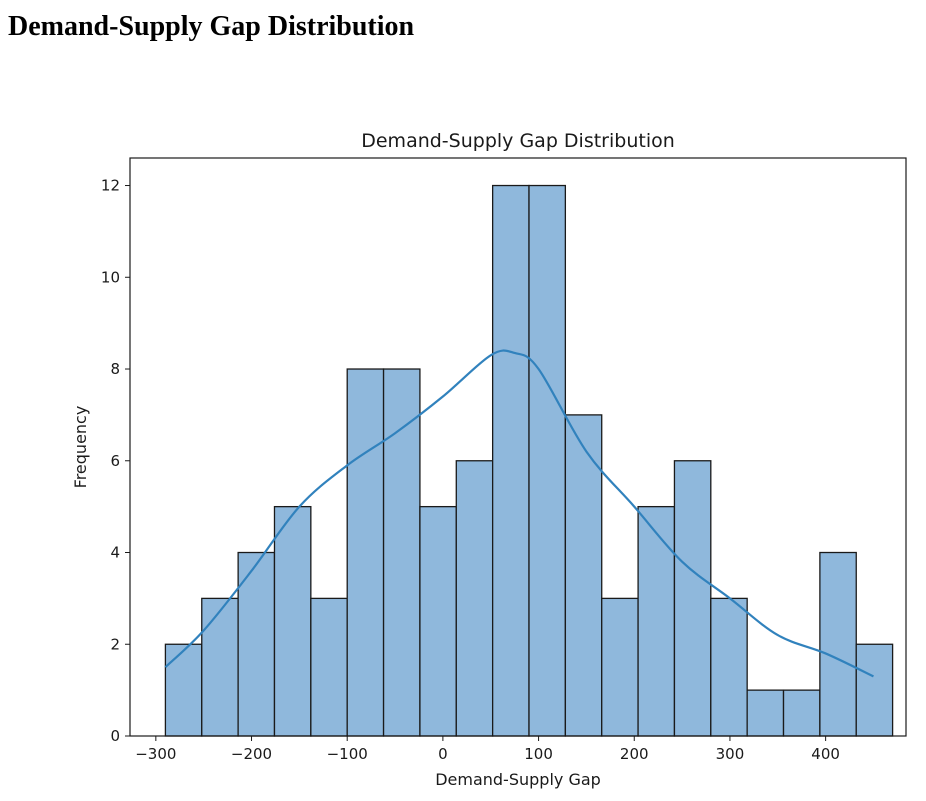 The width and height of the screenshot is (926, 801). What do you see at coordinates (115, 644) in the screenshot?
I see `y-tick-label: 2` at bounding box center [115, 644].